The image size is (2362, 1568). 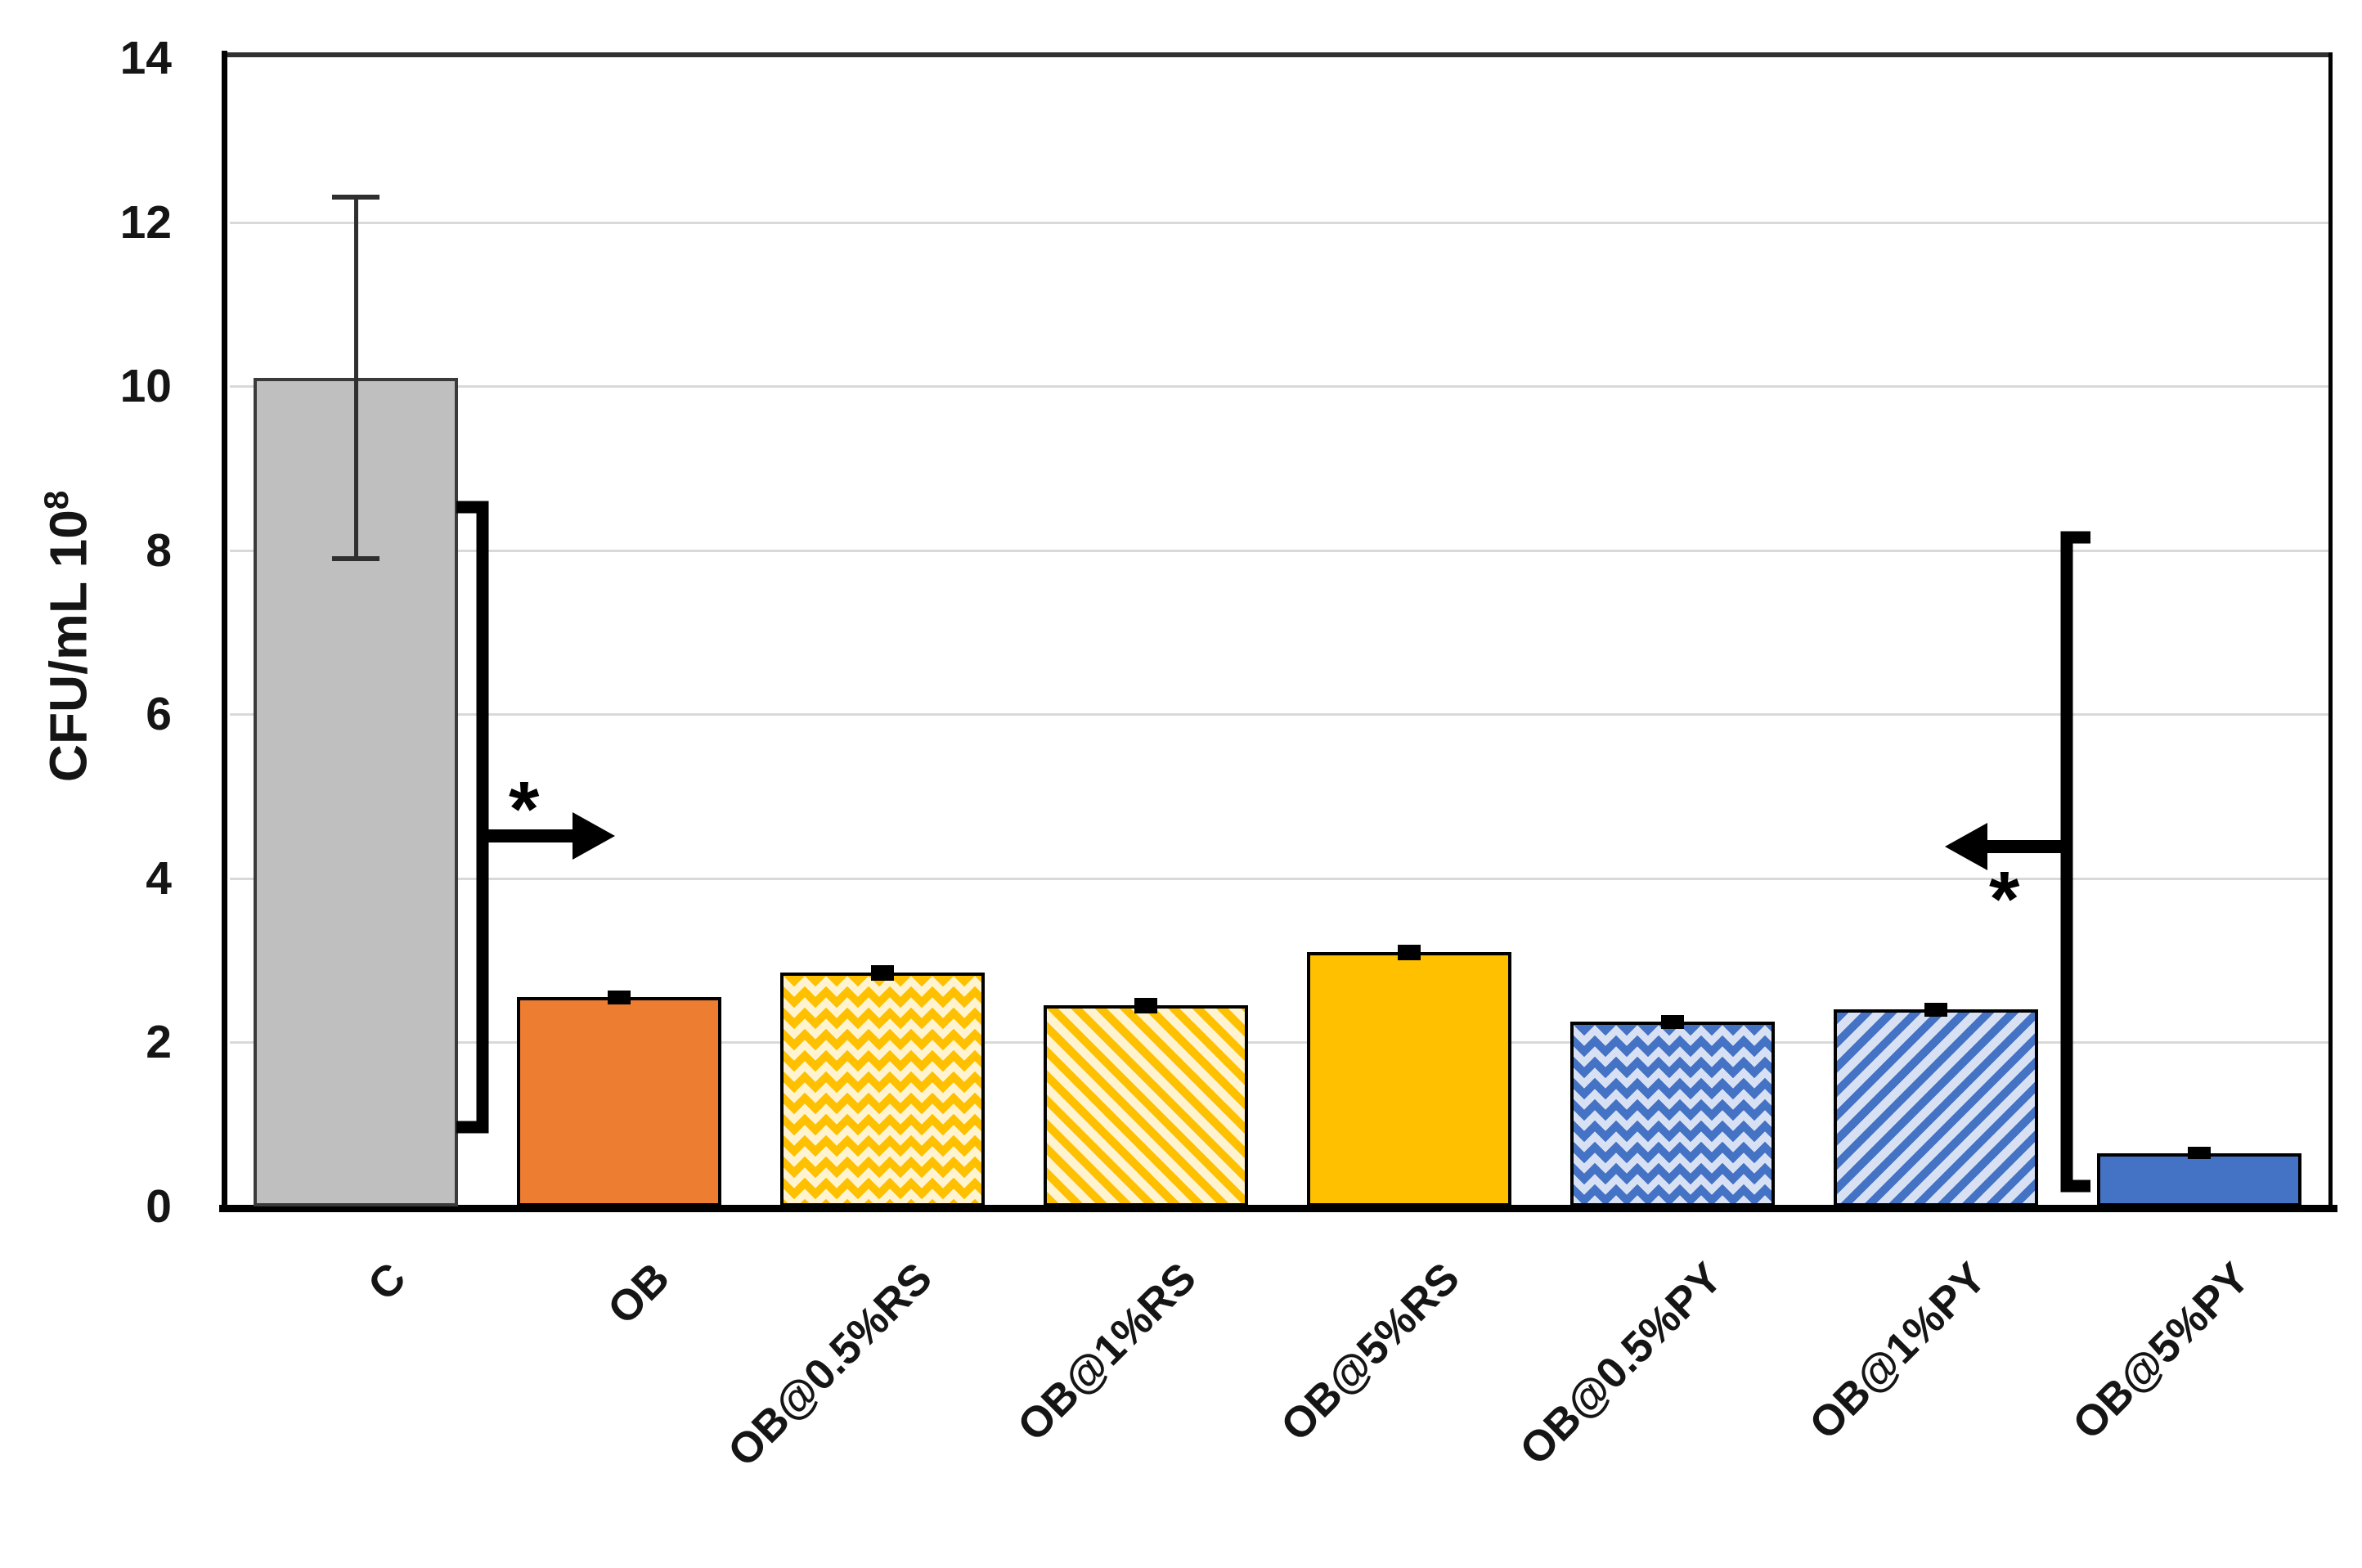 What do you see at coordinates (1966, 846) in the screenshot?
I see `left-arrow-icon` at bounding box center [1966, 846].